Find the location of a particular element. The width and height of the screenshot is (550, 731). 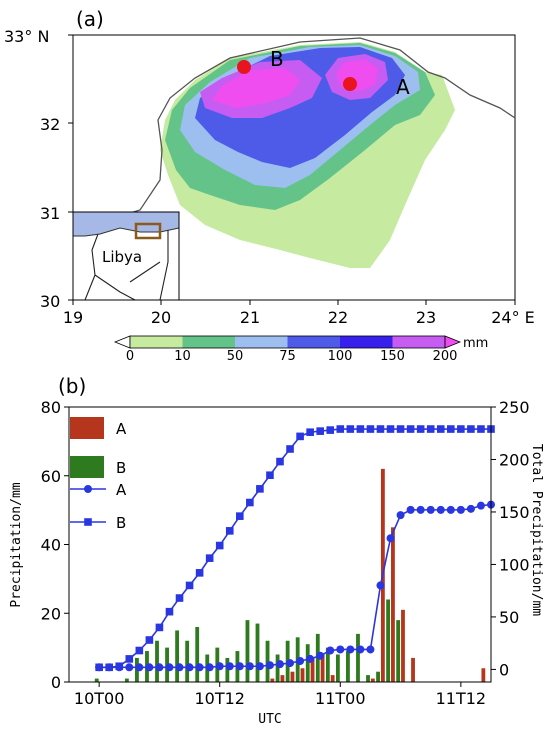

y-left-tick: 60 is located at coordinates (51, 476).